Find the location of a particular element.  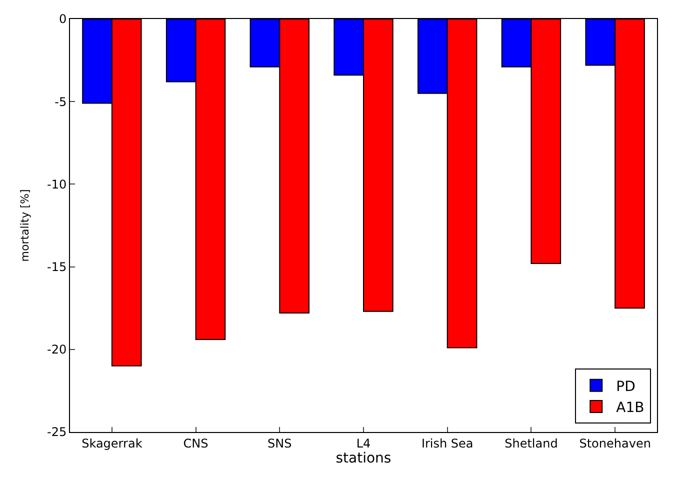

x-tick-label: Shetland is located at coordinates (531, 443).